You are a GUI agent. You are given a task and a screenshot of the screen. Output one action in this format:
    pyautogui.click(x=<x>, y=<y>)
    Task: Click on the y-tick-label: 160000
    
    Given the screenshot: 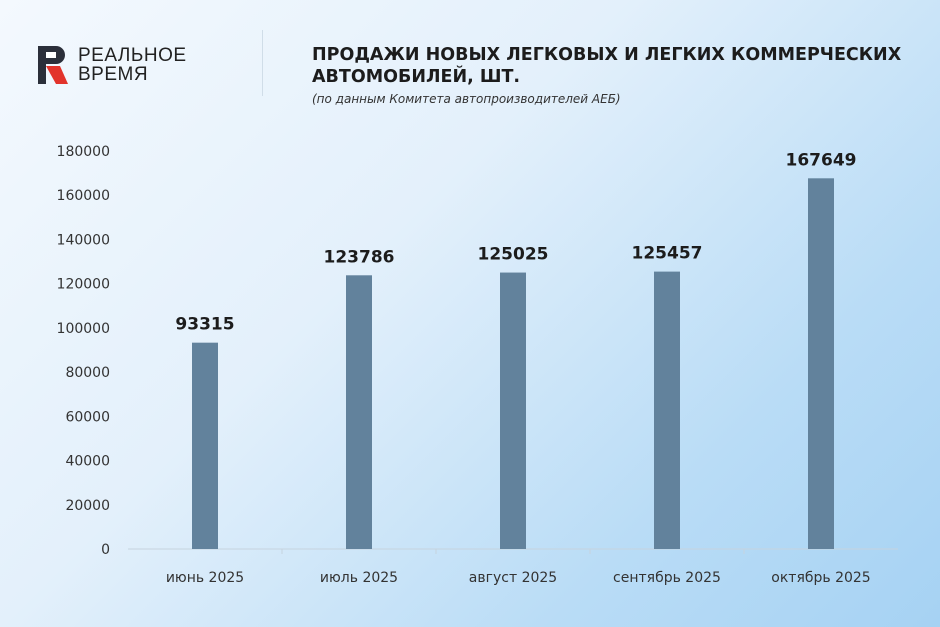 What is the action you would take?
    pyautogui.click(x=83, y=196)
    